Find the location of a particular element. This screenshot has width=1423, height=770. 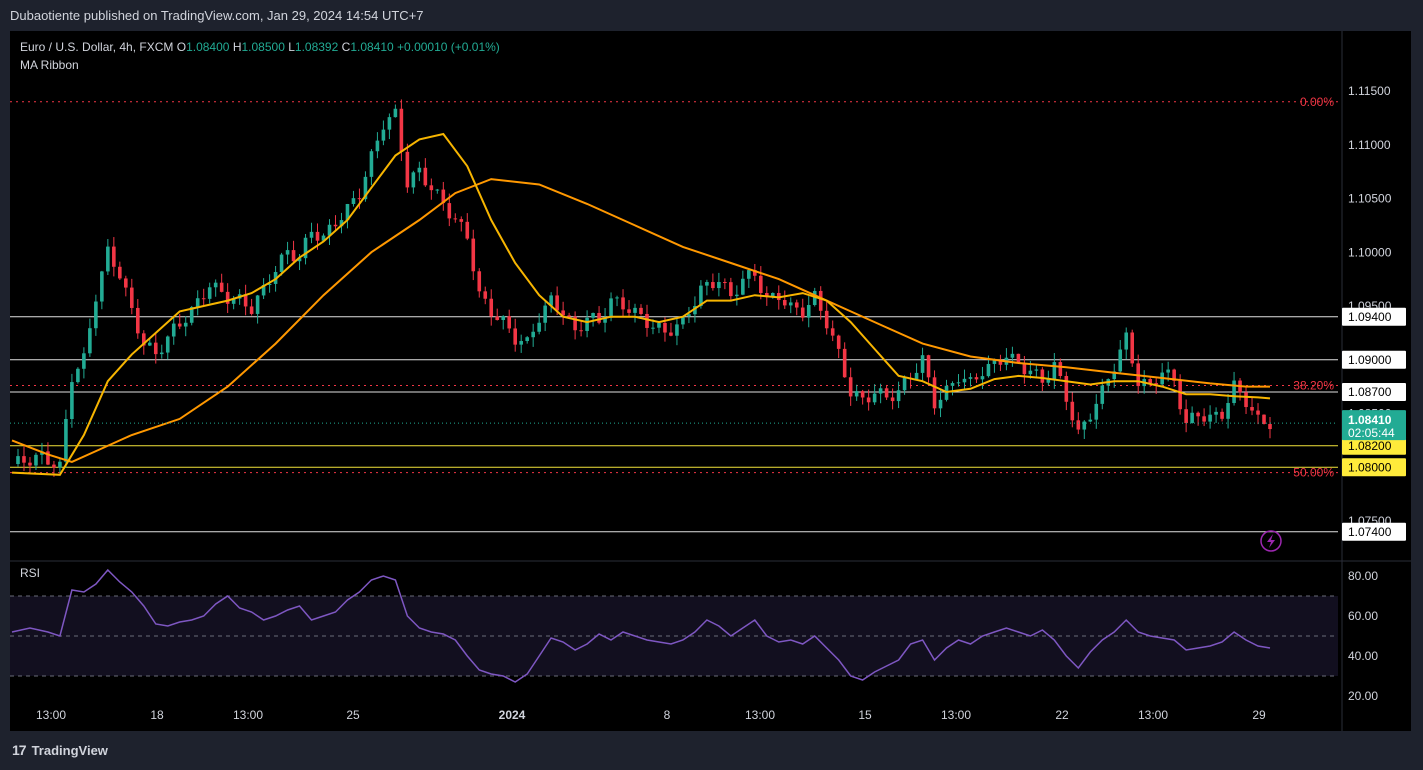

indicator-name: MA Ribbon is located at coordinates (49, 65).